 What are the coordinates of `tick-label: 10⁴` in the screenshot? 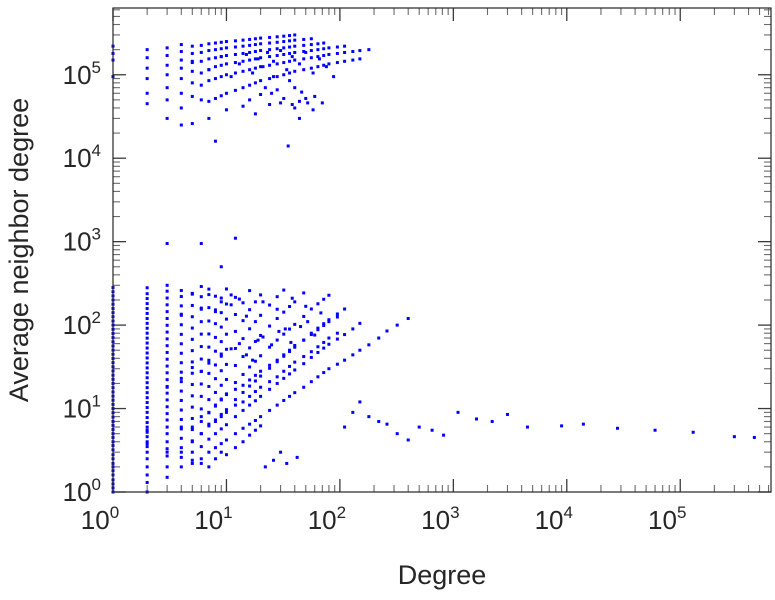 It's located at (554, 519).